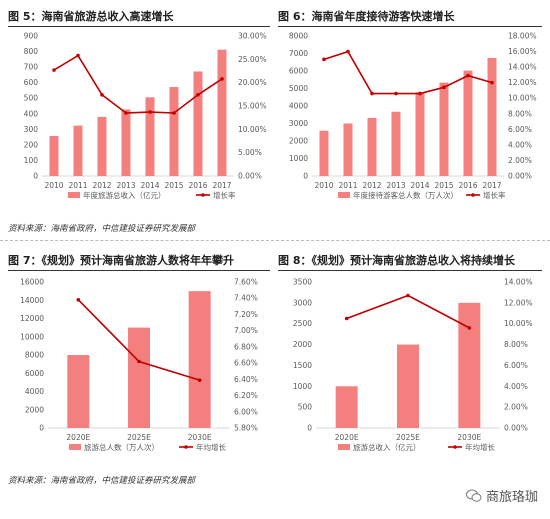 Image resolution: width=550 pixels, height=519 pixels. Describe the element at coordinates (32, 282) in the screenshot. I see `y-left-tick-label: 16000` at that location.